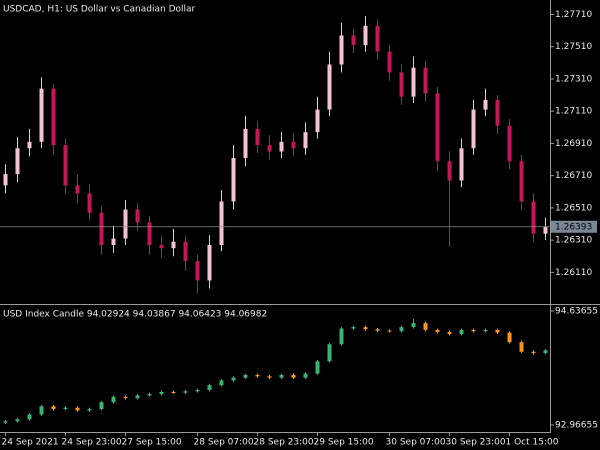  Describe the element at coordinates (573, 112) in the screenshot. I see `y-tick-label: 1.27110` at that location.